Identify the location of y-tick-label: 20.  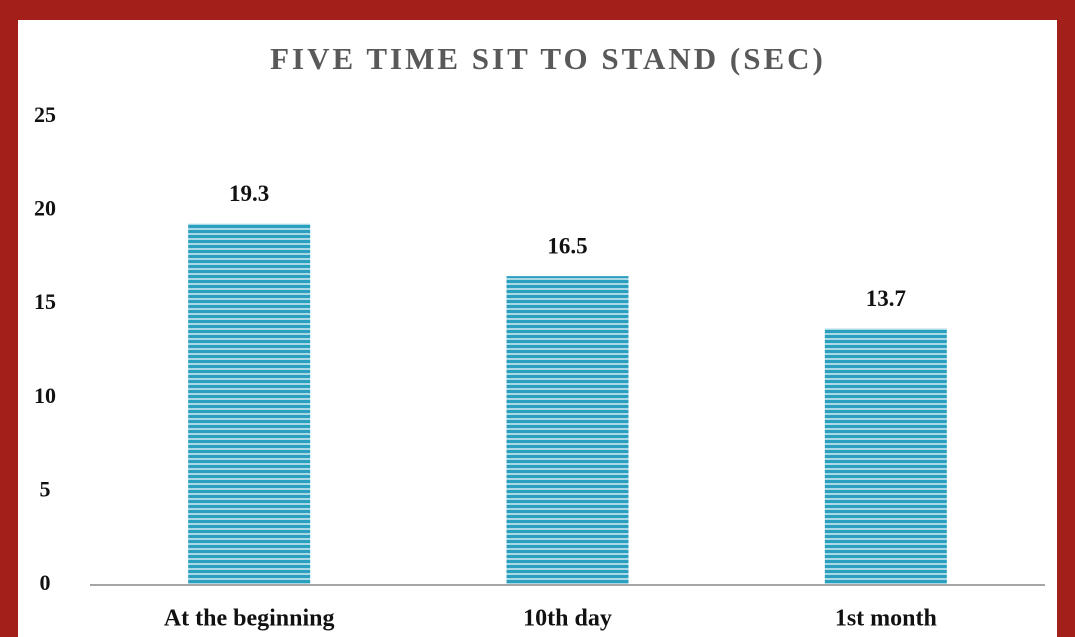
(45, 208).